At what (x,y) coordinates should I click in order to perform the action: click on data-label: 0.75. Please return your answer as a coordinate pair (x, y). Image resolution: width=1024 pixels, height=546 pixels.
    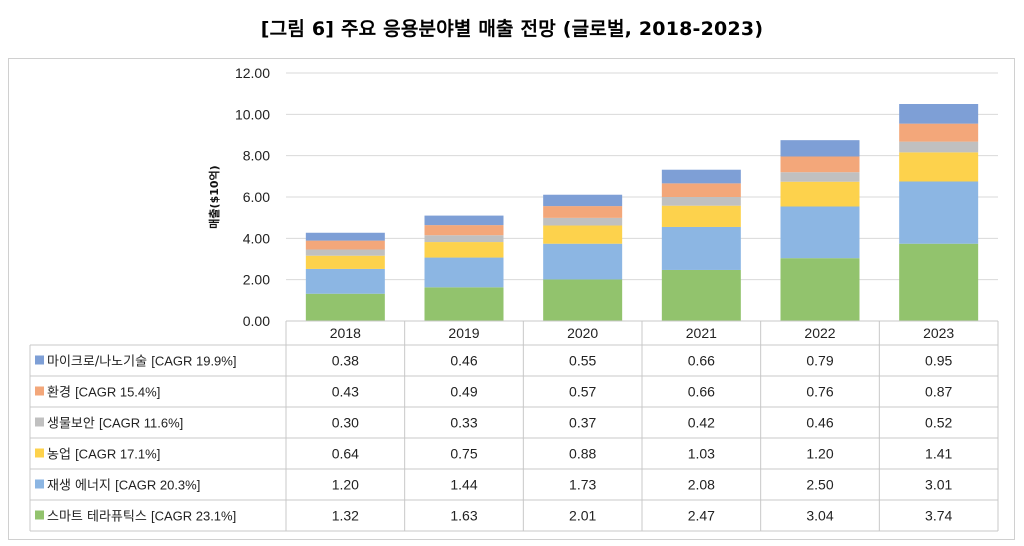
    Looking at the image, I should click on (463, 454).